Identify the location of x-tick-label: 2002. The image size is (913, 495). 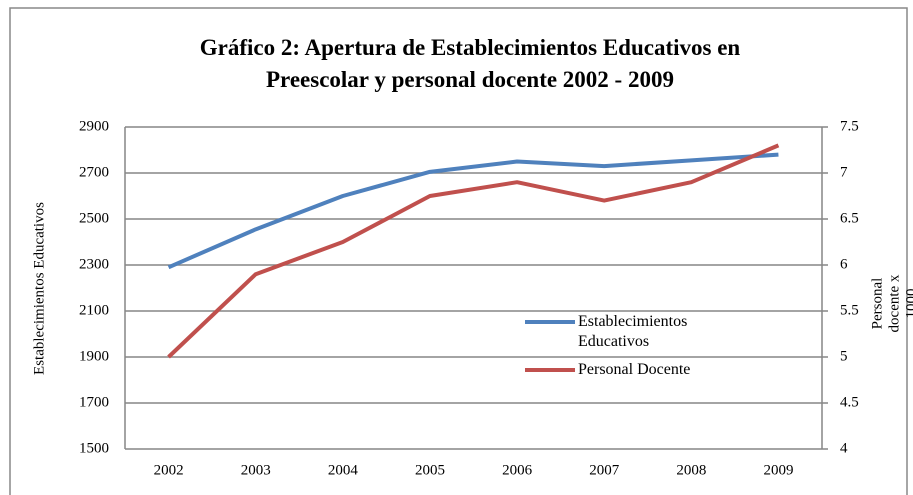
(169, 470).